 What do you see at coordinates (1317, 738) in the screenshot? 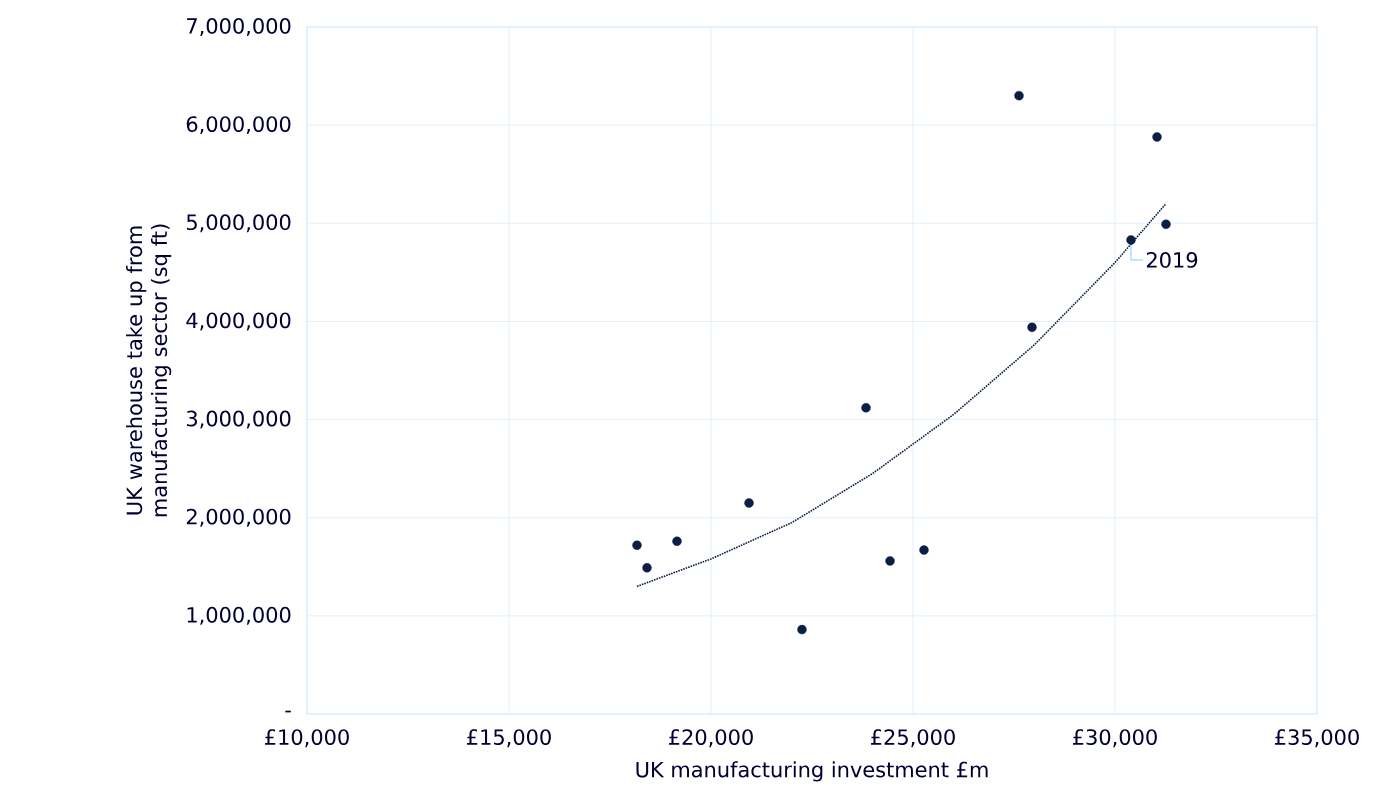
I see `x-tick-label: £35,000` at bounding box center [1317, 738].